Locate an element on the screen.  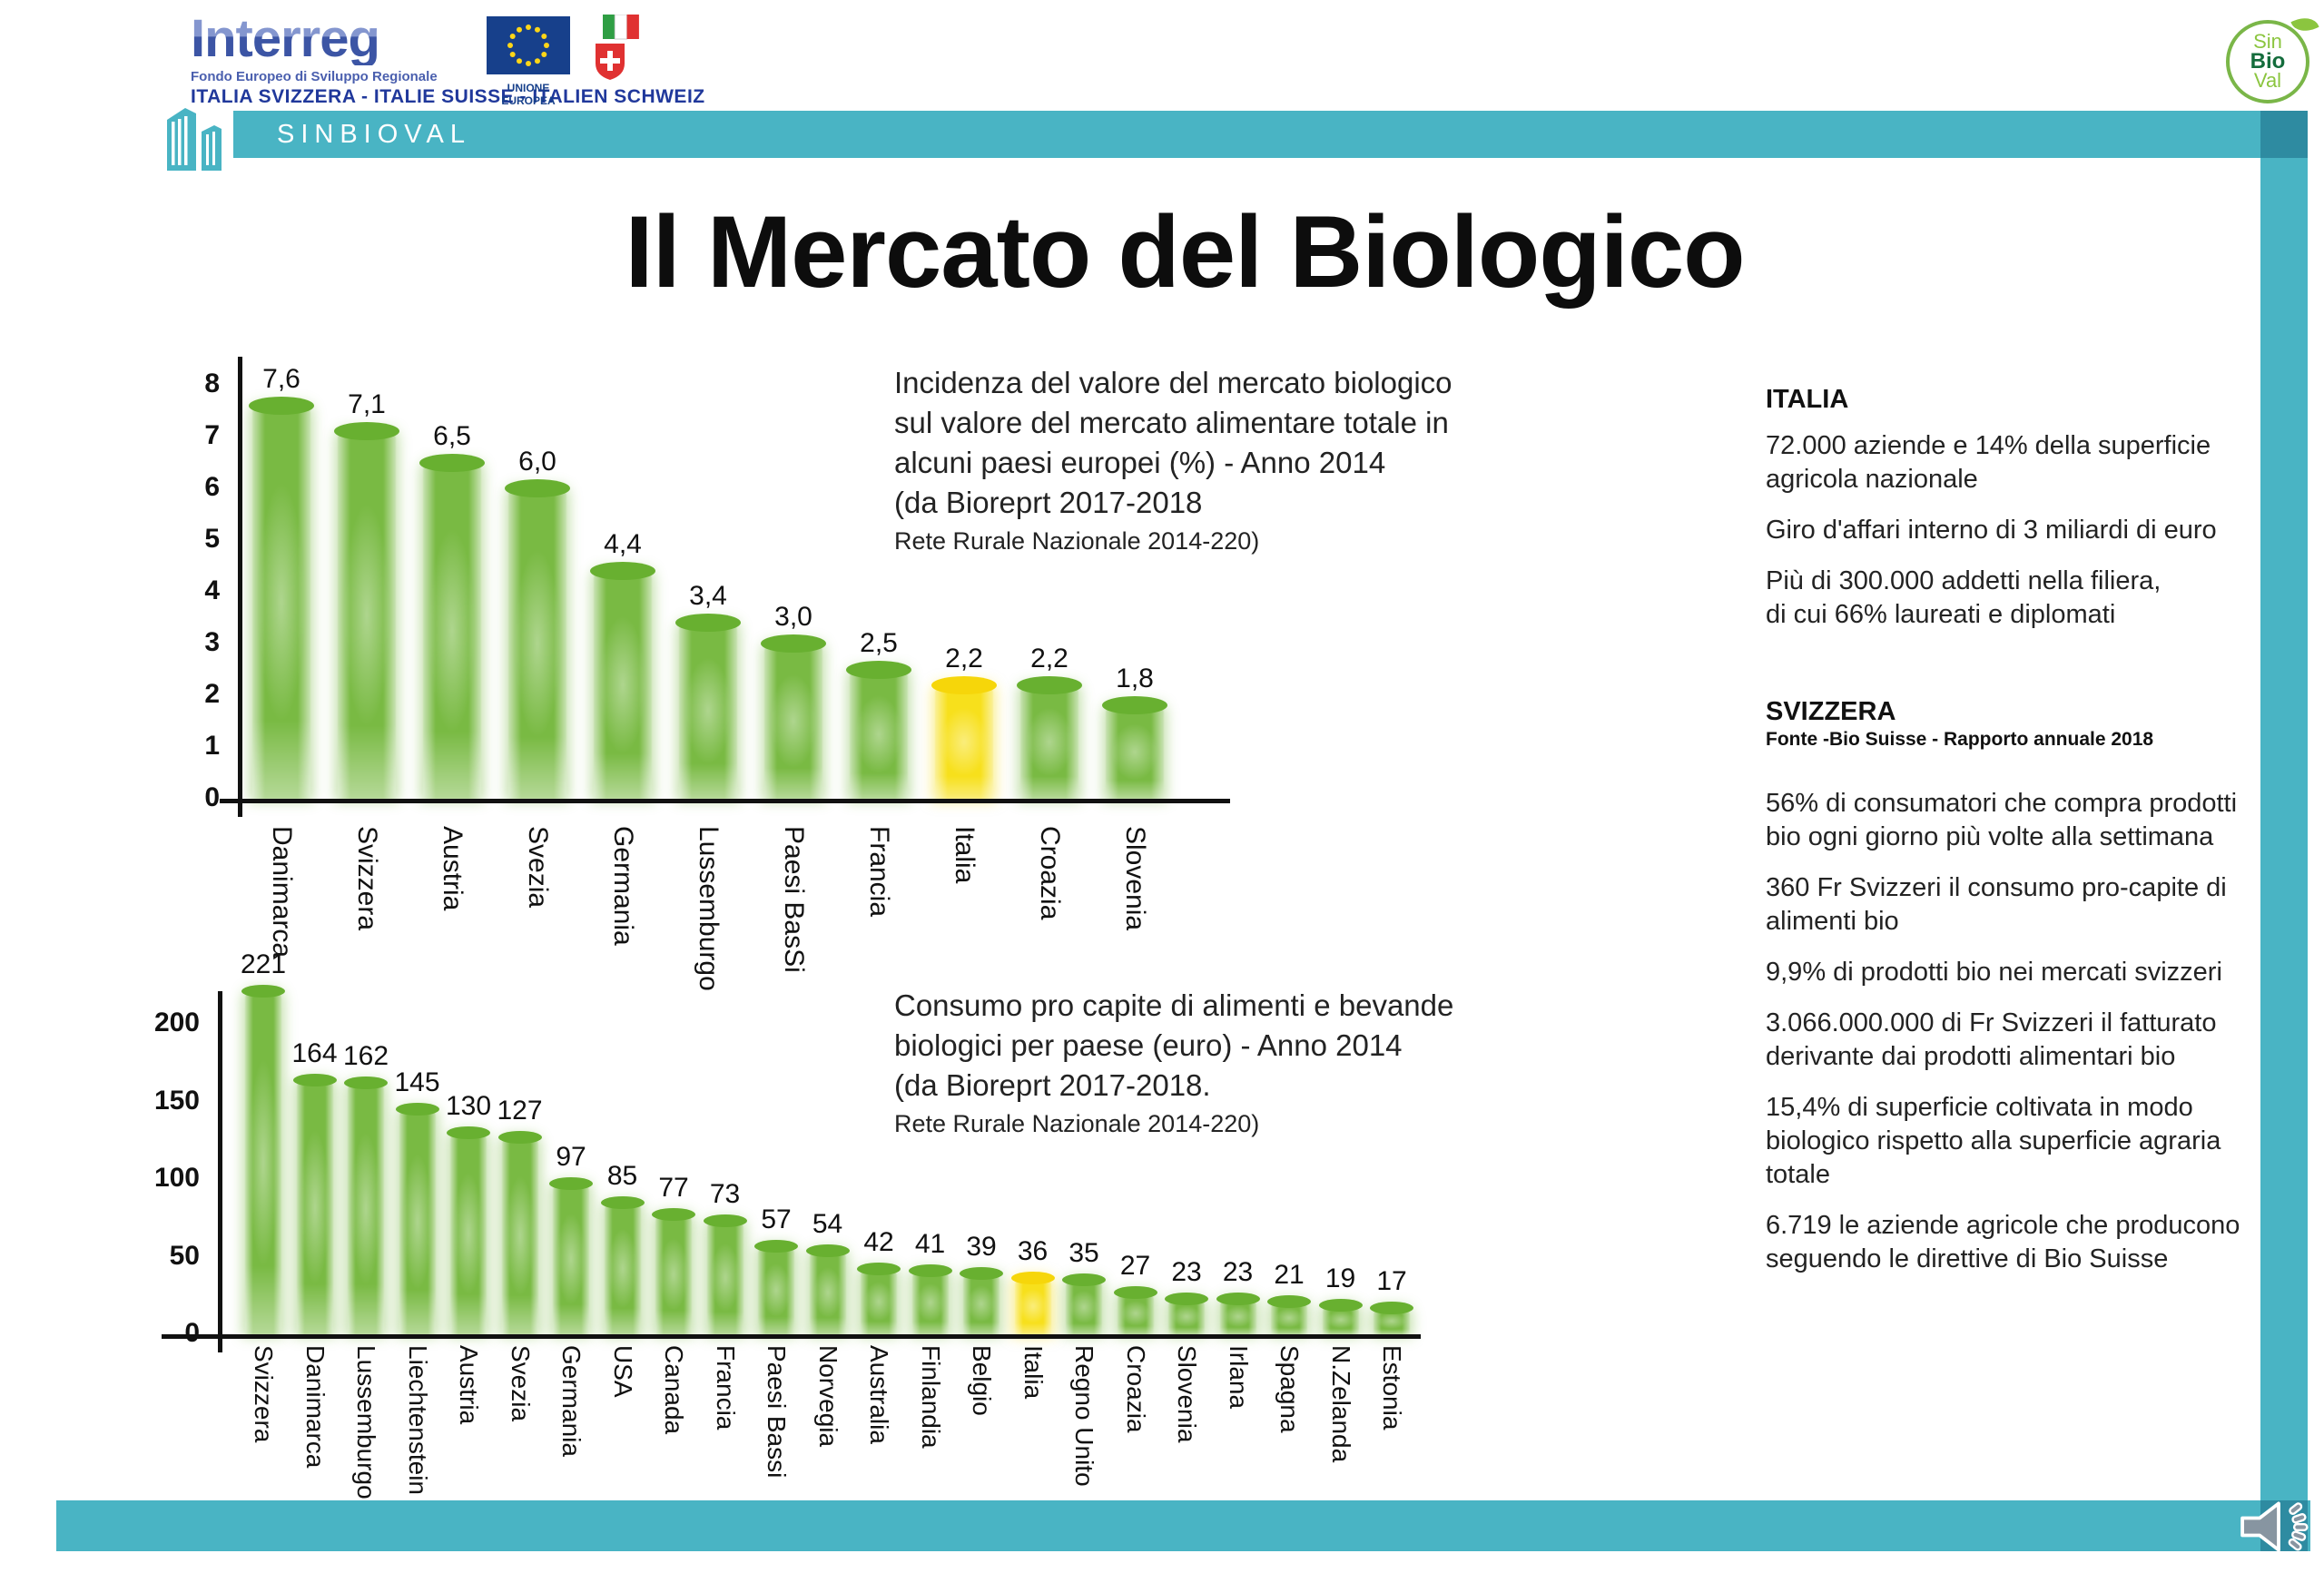
right-edge-strip is located at coordinates (2284, 853).